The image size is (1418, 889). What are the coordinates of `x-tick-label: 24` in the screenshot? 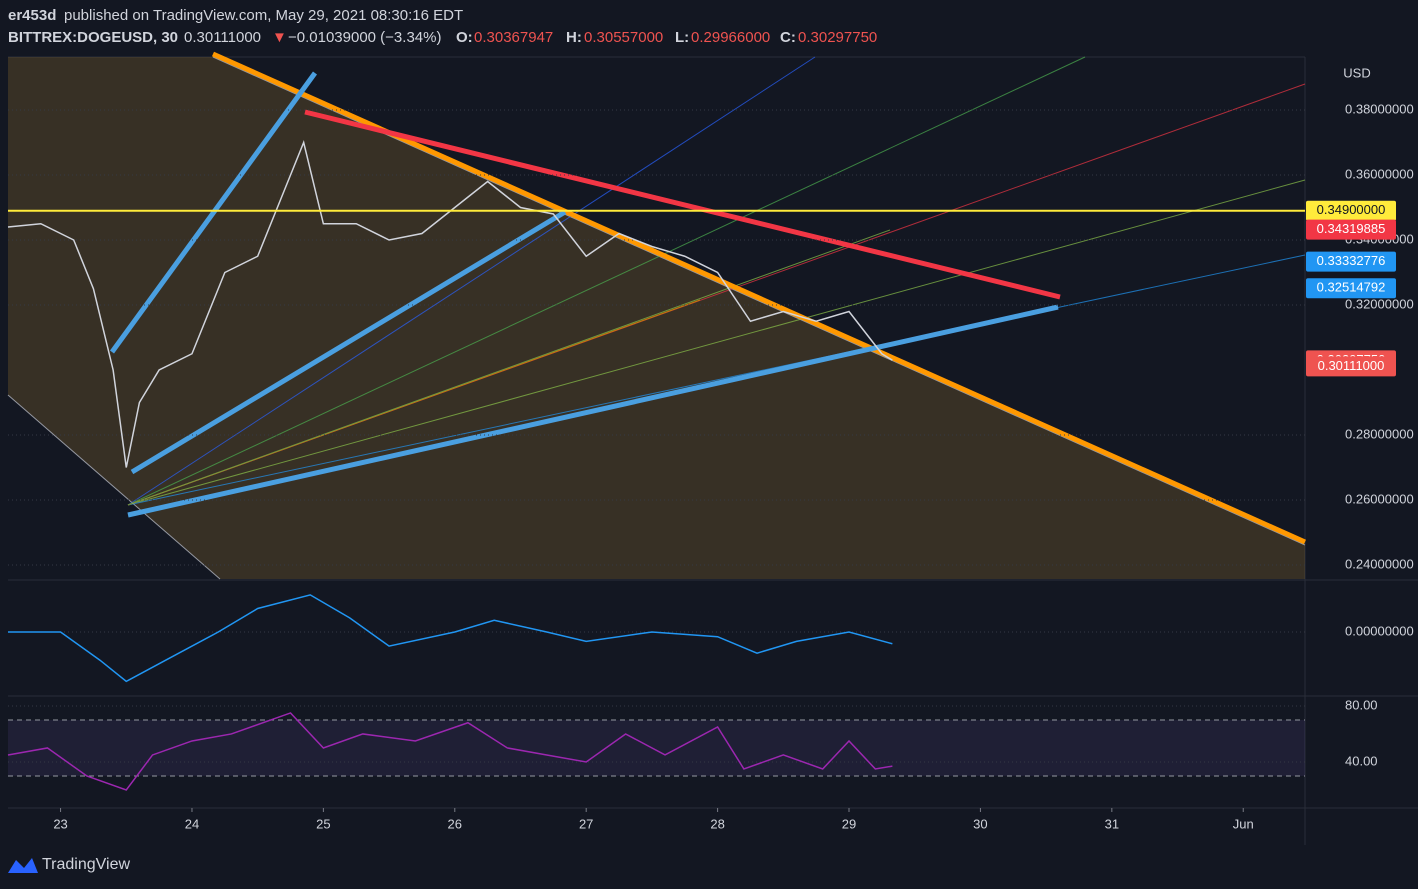 It's located at (192, 823).